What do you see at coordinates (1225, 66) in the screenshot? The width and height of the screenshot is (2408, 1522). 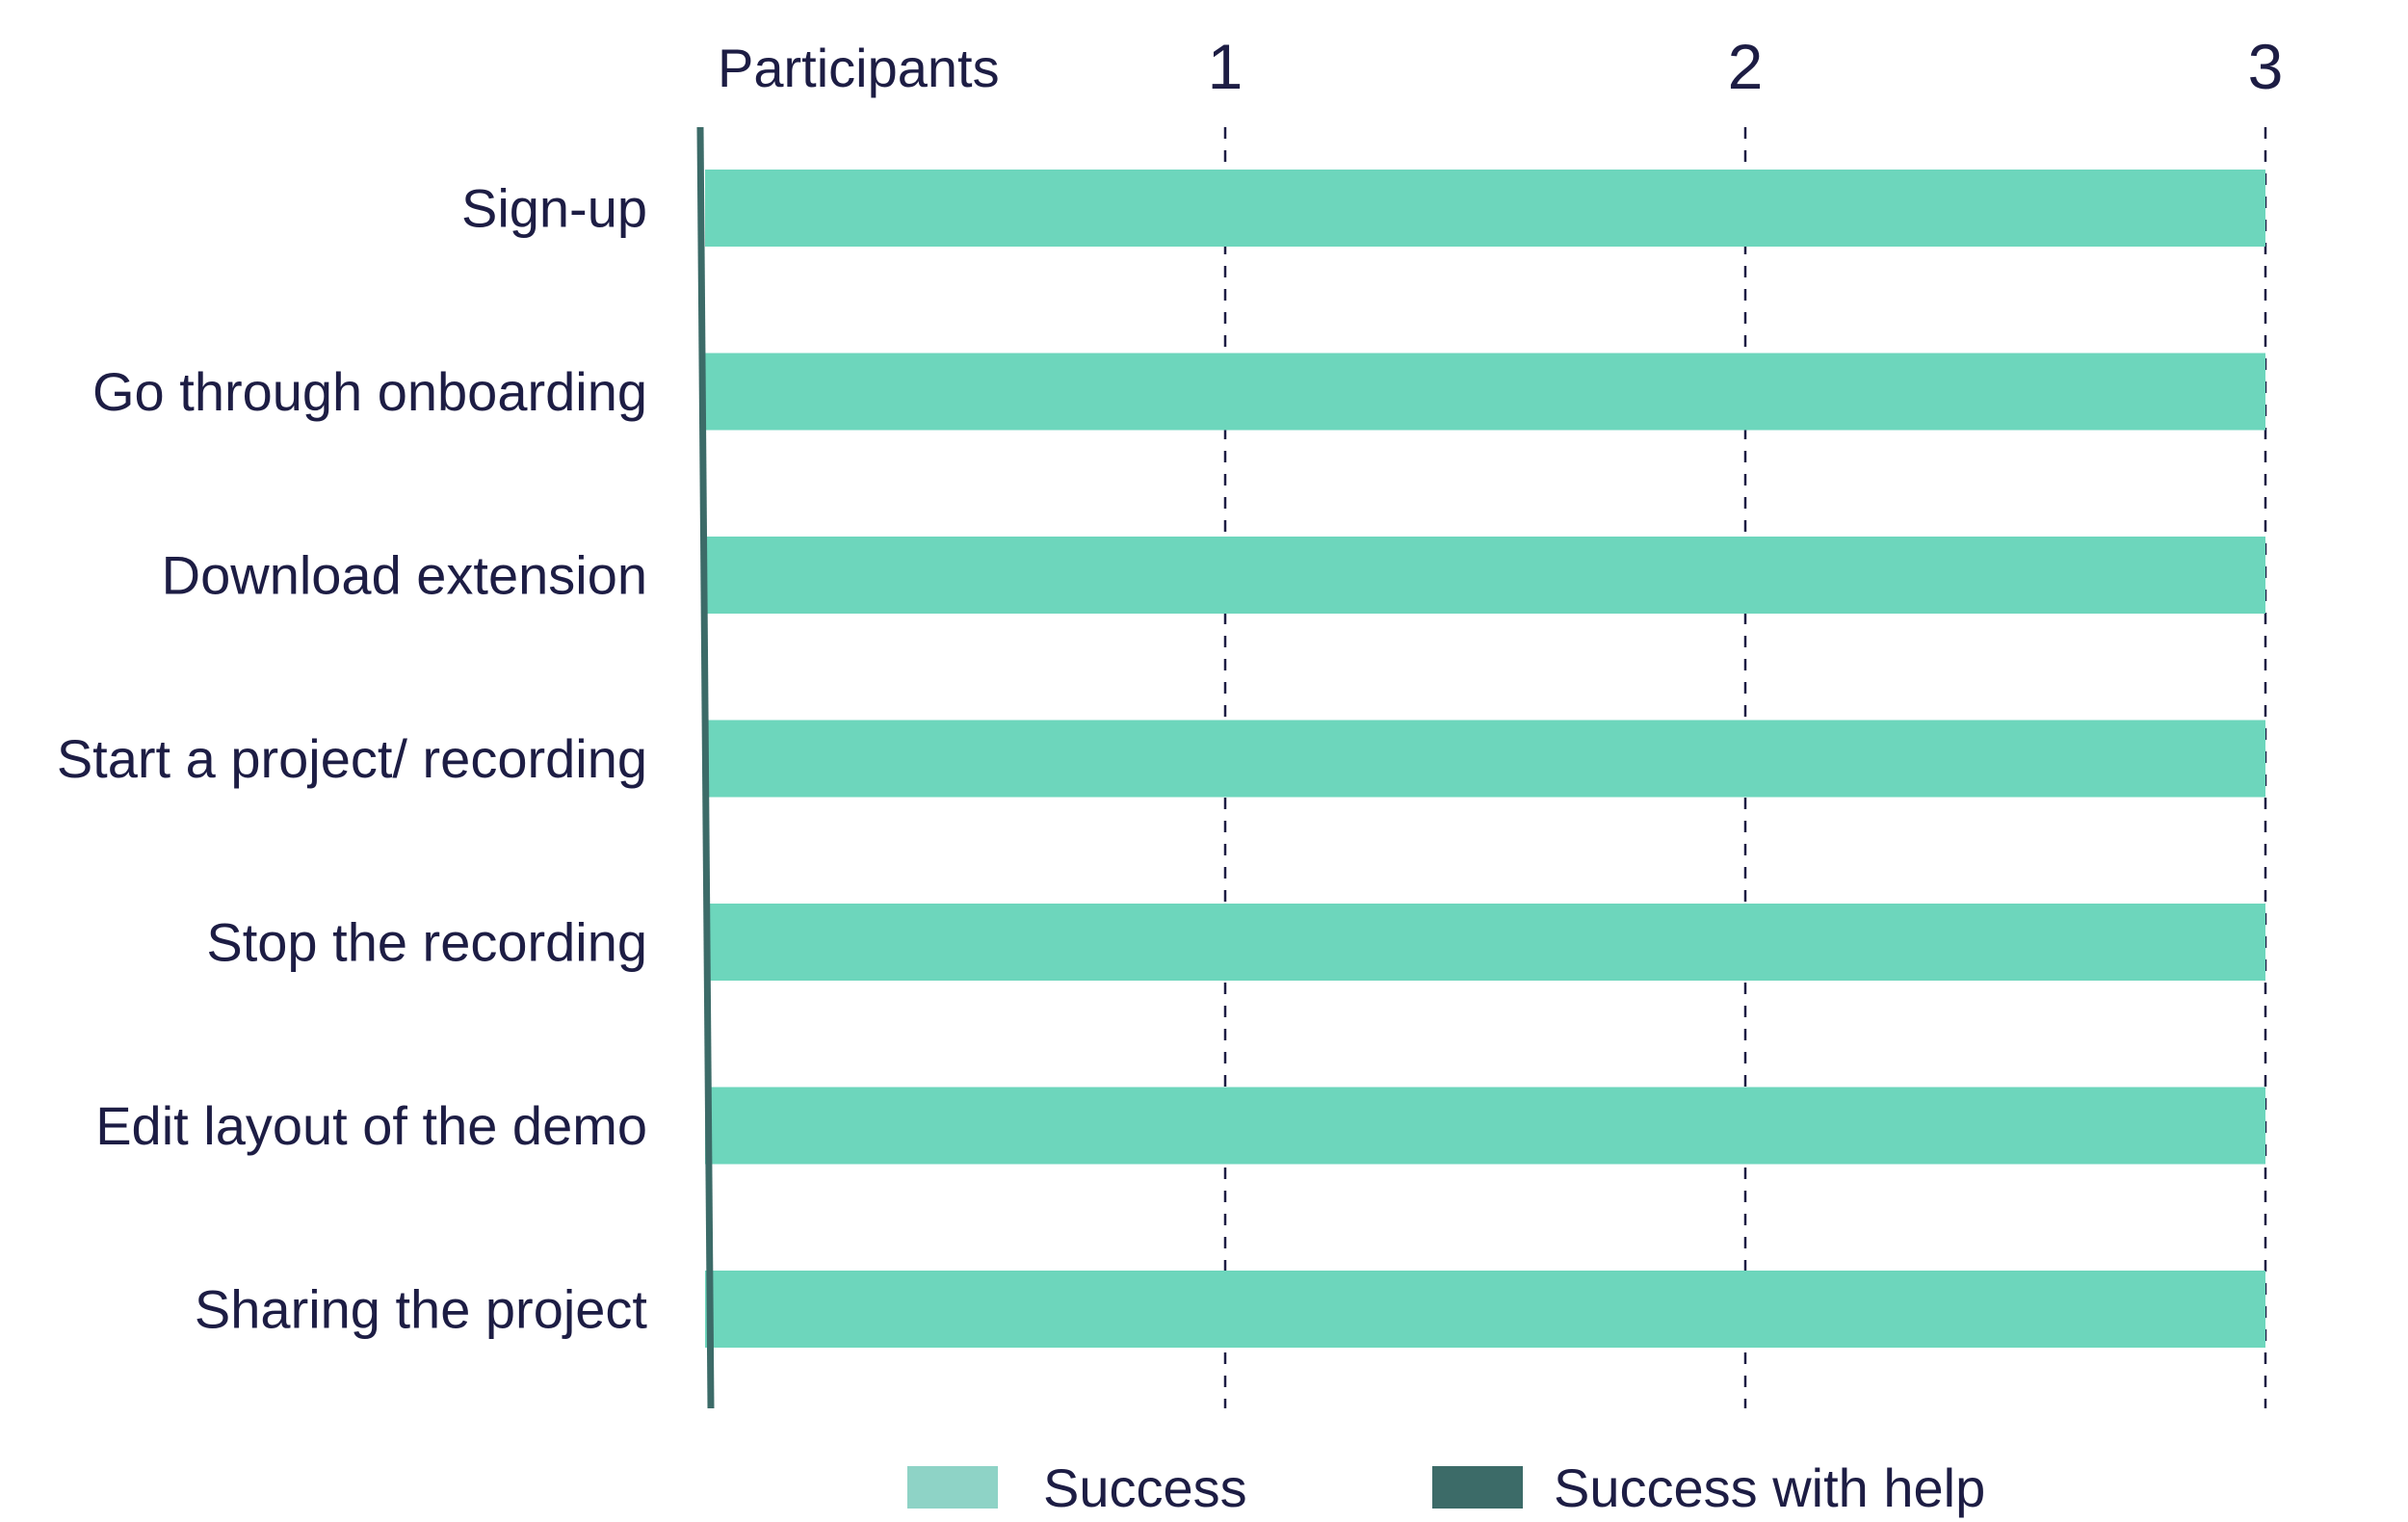 I see `x-tick-label-1: 1` at bounding box center [1225, 66].